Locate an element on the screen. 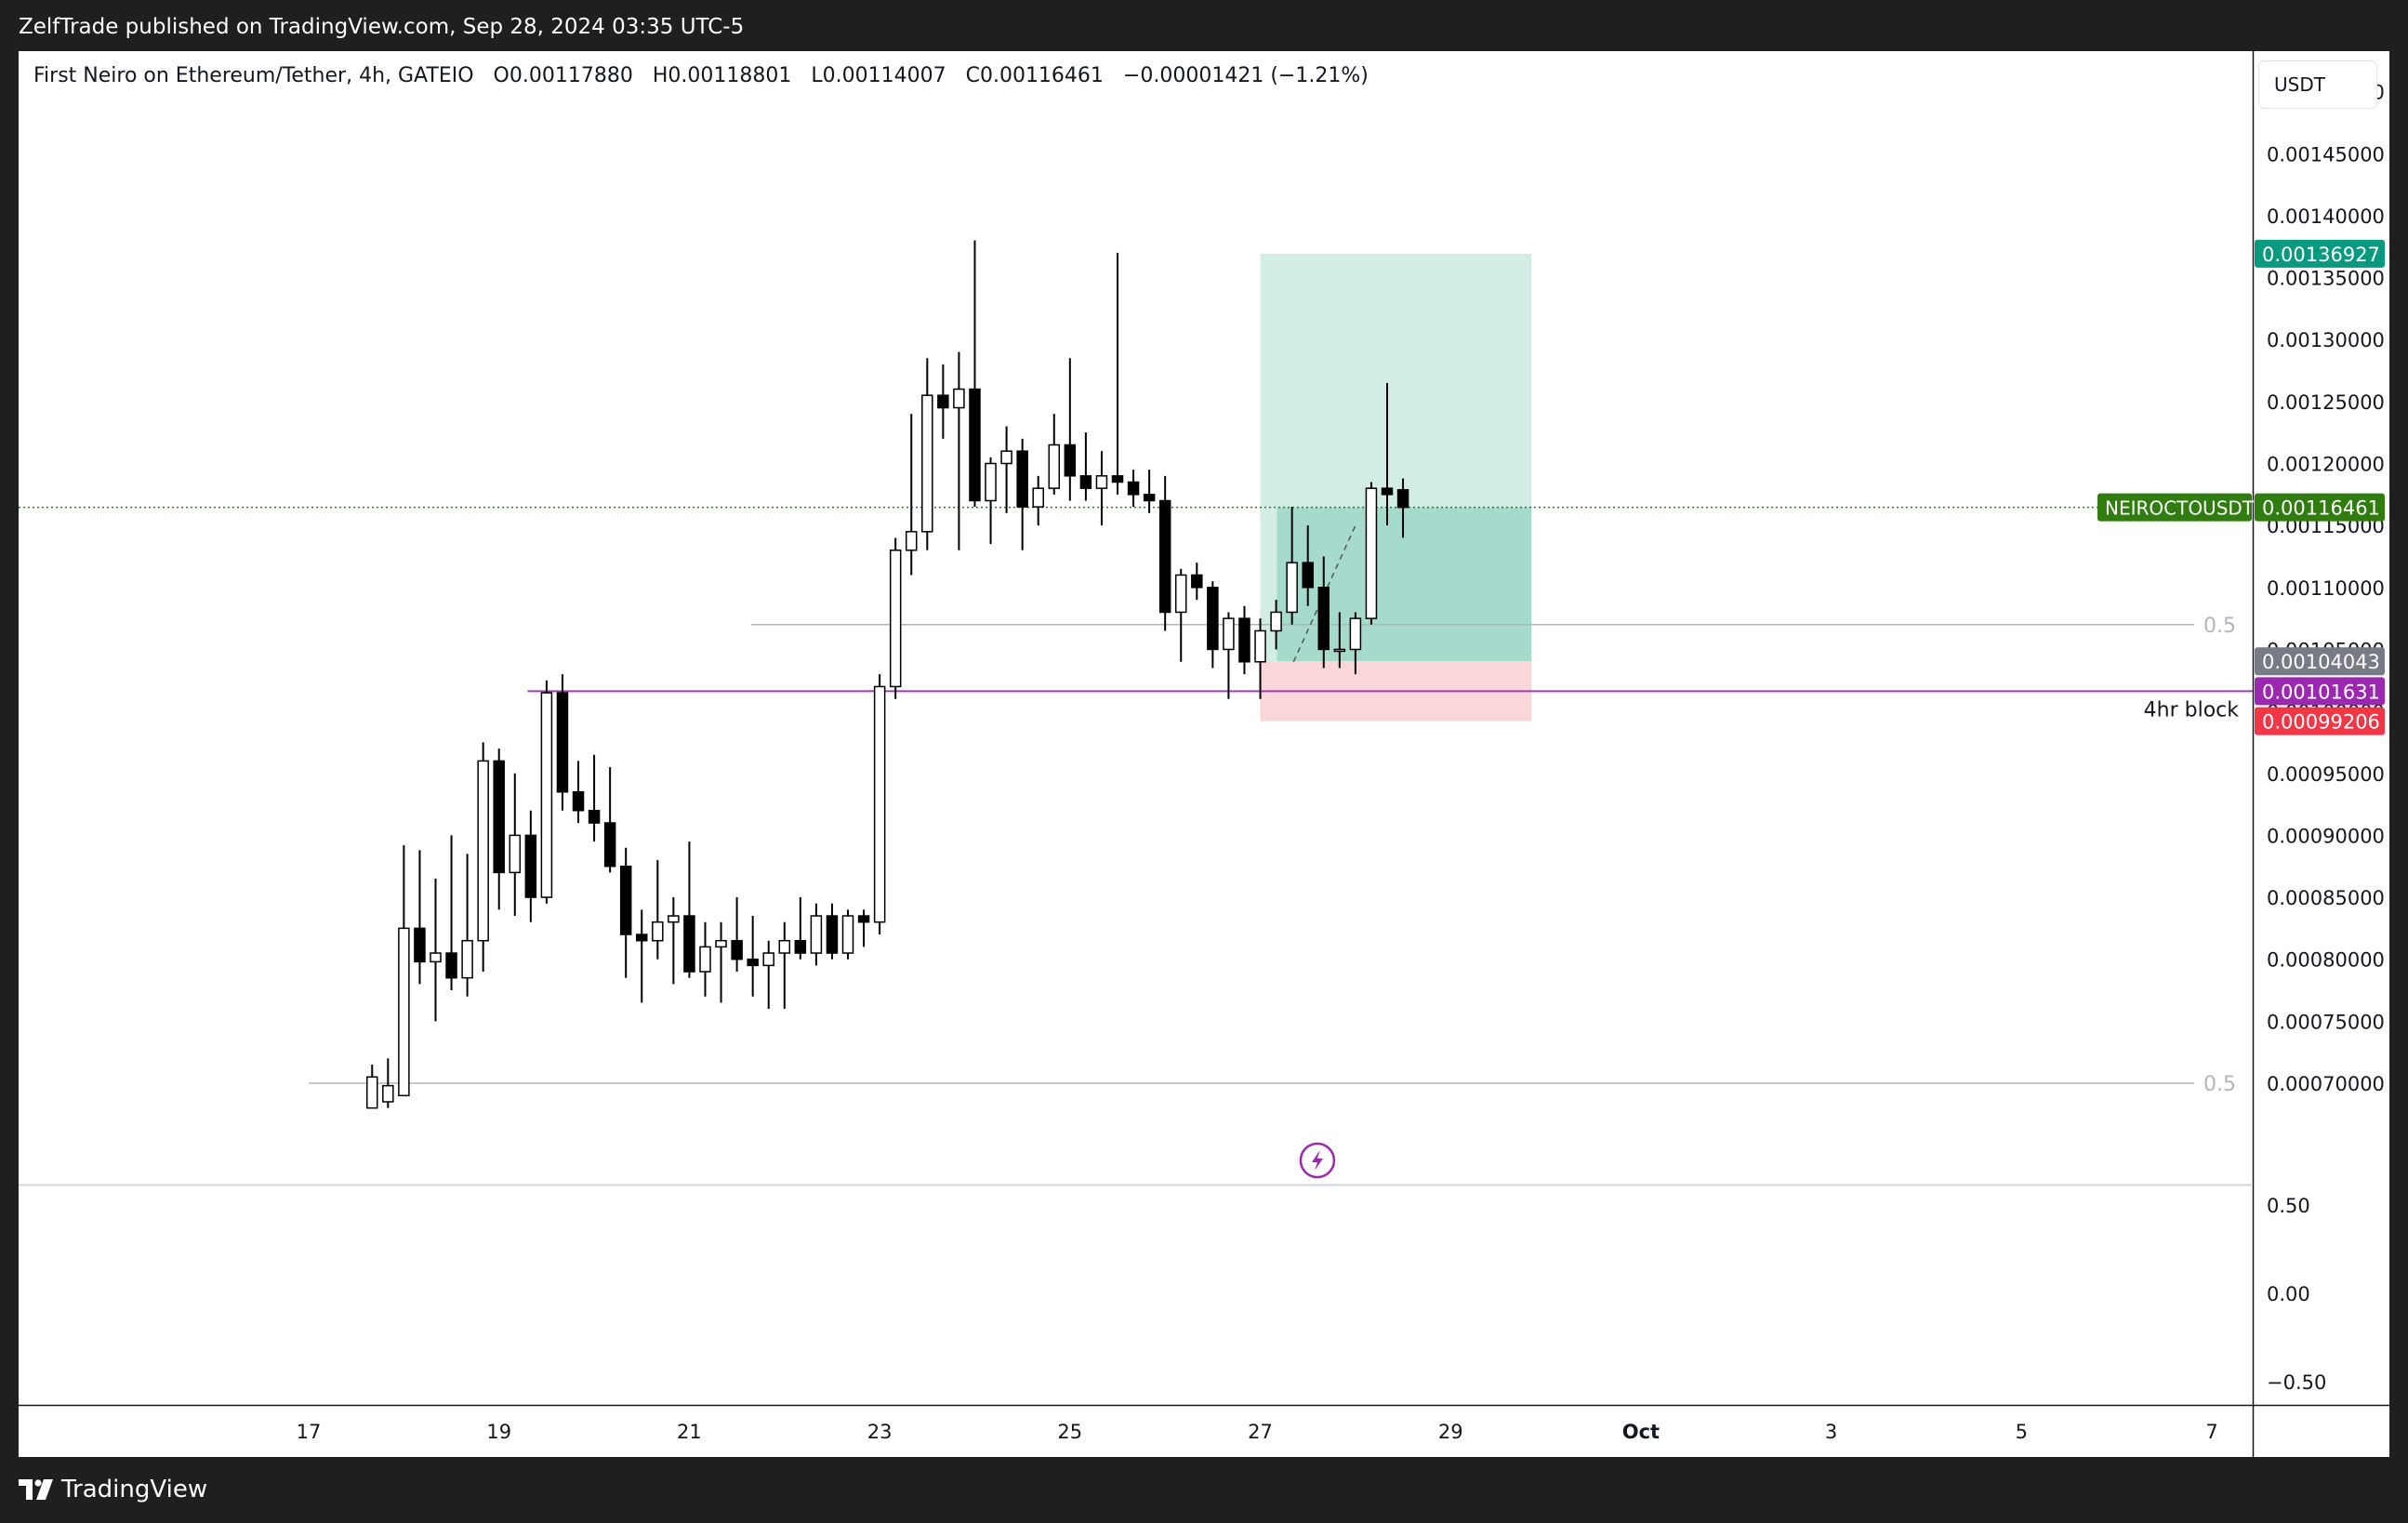 Image resolution: width=2408 pixels, height=1523 pixels. block-price-badge is located at coordinates (2320, 691).